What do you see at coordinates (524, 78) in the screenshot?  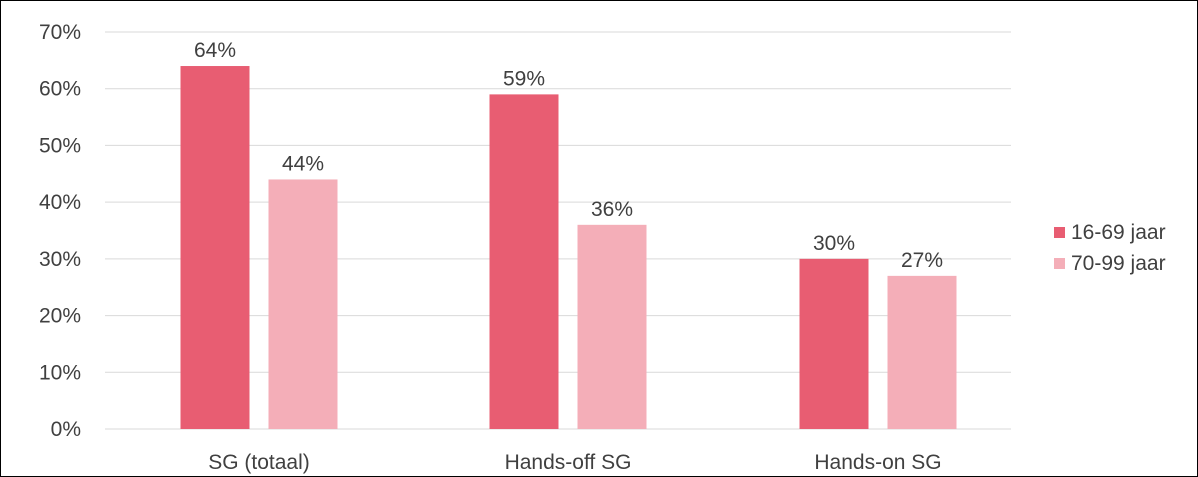 I see `data-label: 59%` at bounding box center [524, 78].